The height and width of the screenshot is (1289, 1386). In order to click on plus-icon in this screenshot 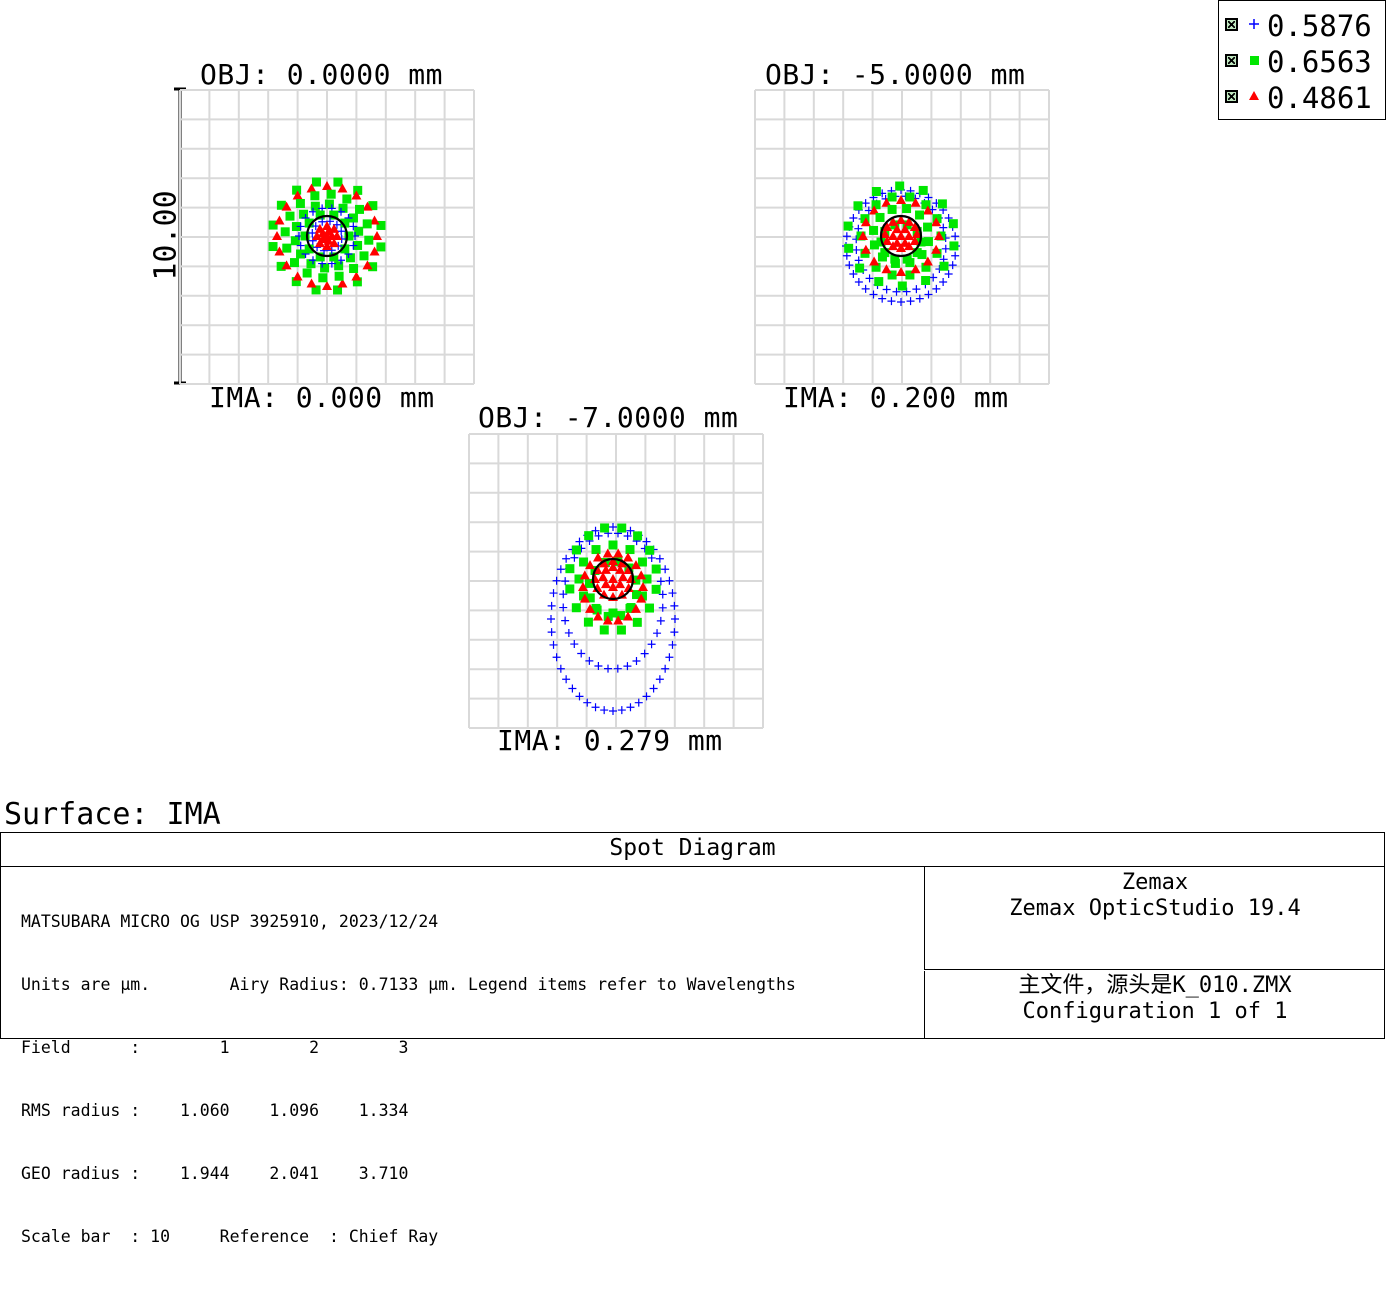, I will do `click(1254, 24)`.